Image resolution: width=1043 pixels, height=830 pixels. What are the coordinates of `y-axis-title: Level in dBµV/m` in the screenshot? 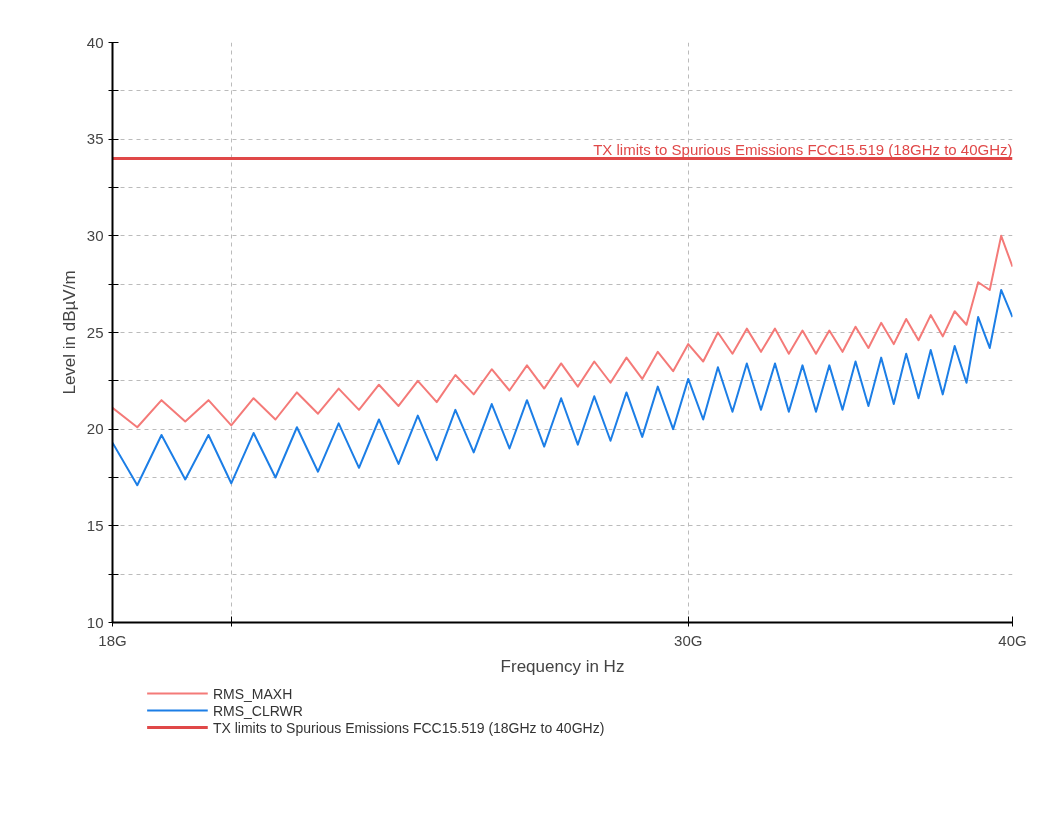 It's located at (69, 332).